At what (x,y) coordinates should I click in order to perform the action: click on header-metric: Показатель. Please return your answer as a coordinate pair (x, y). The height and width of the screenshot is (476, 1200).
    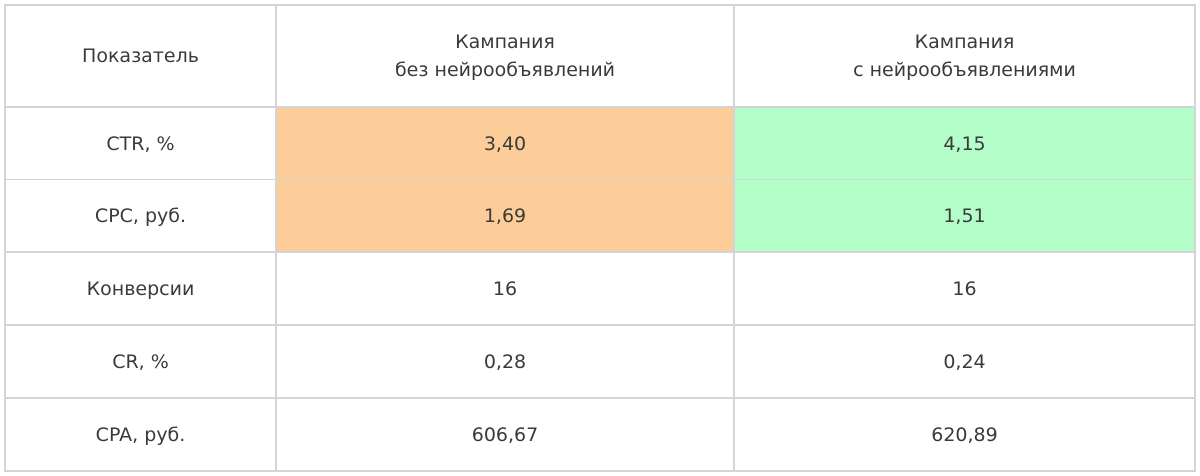
    Looking at the image, I should click on (140, 56).